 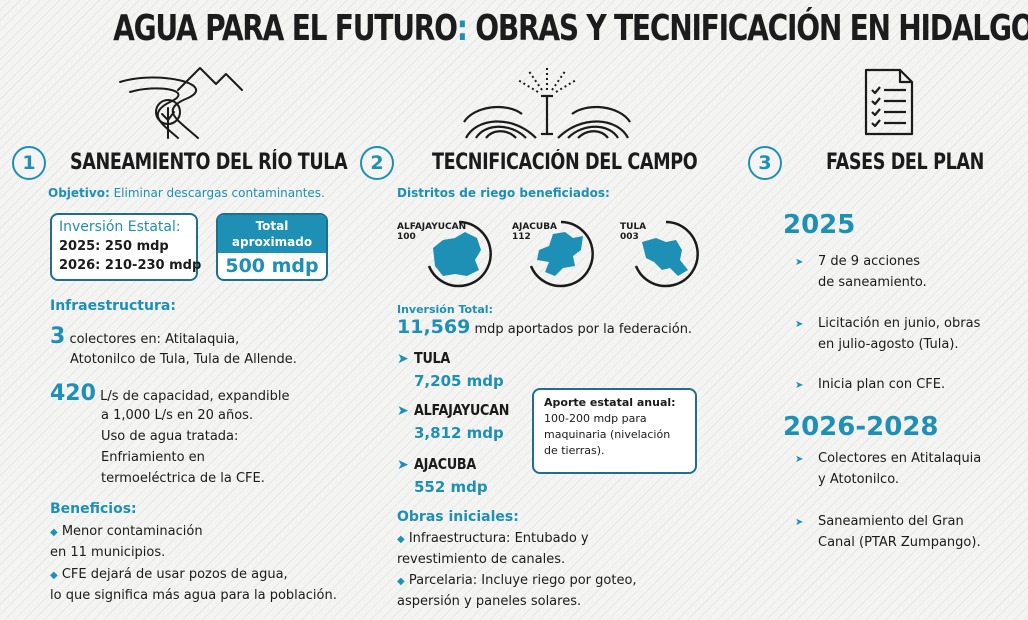 I want to click on total-aproximado-box: Total aproximado 500 mdp, so click(x=272, y=247).